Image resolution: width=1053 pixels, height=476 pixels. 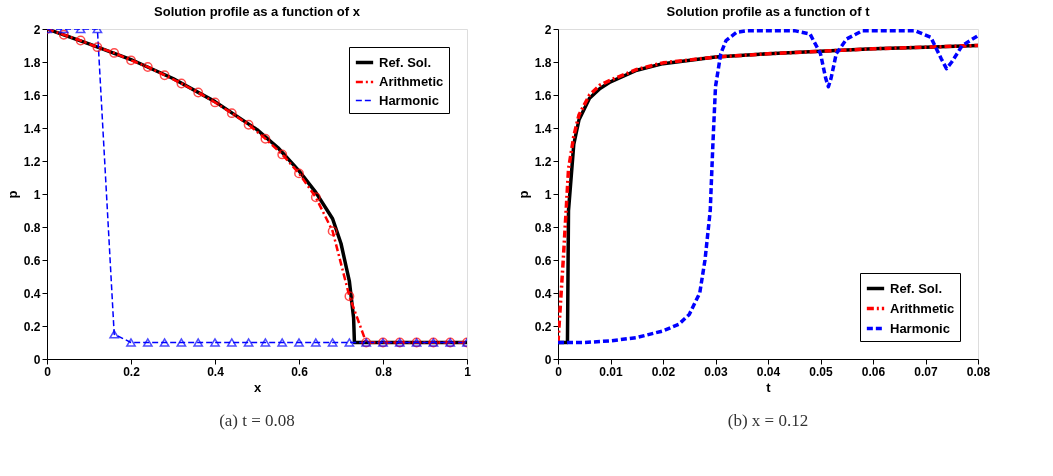 I want to click on x-axis-title: x, so click(x=257, y=387).